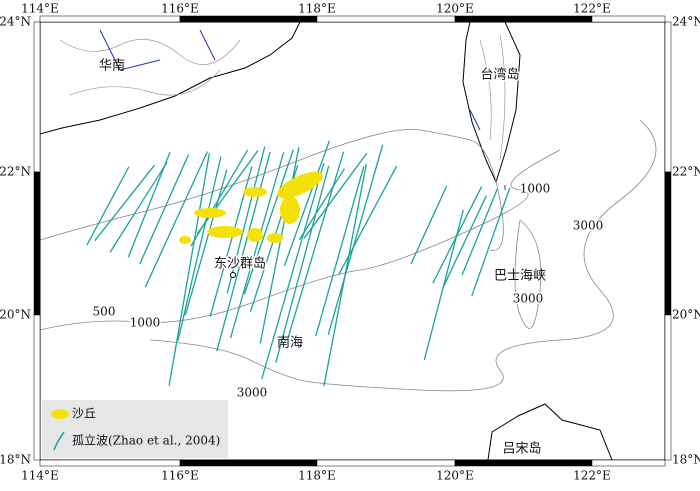 This screenshot has width=700, height=491. I want to click on contour-ridge, so click(528, 274).